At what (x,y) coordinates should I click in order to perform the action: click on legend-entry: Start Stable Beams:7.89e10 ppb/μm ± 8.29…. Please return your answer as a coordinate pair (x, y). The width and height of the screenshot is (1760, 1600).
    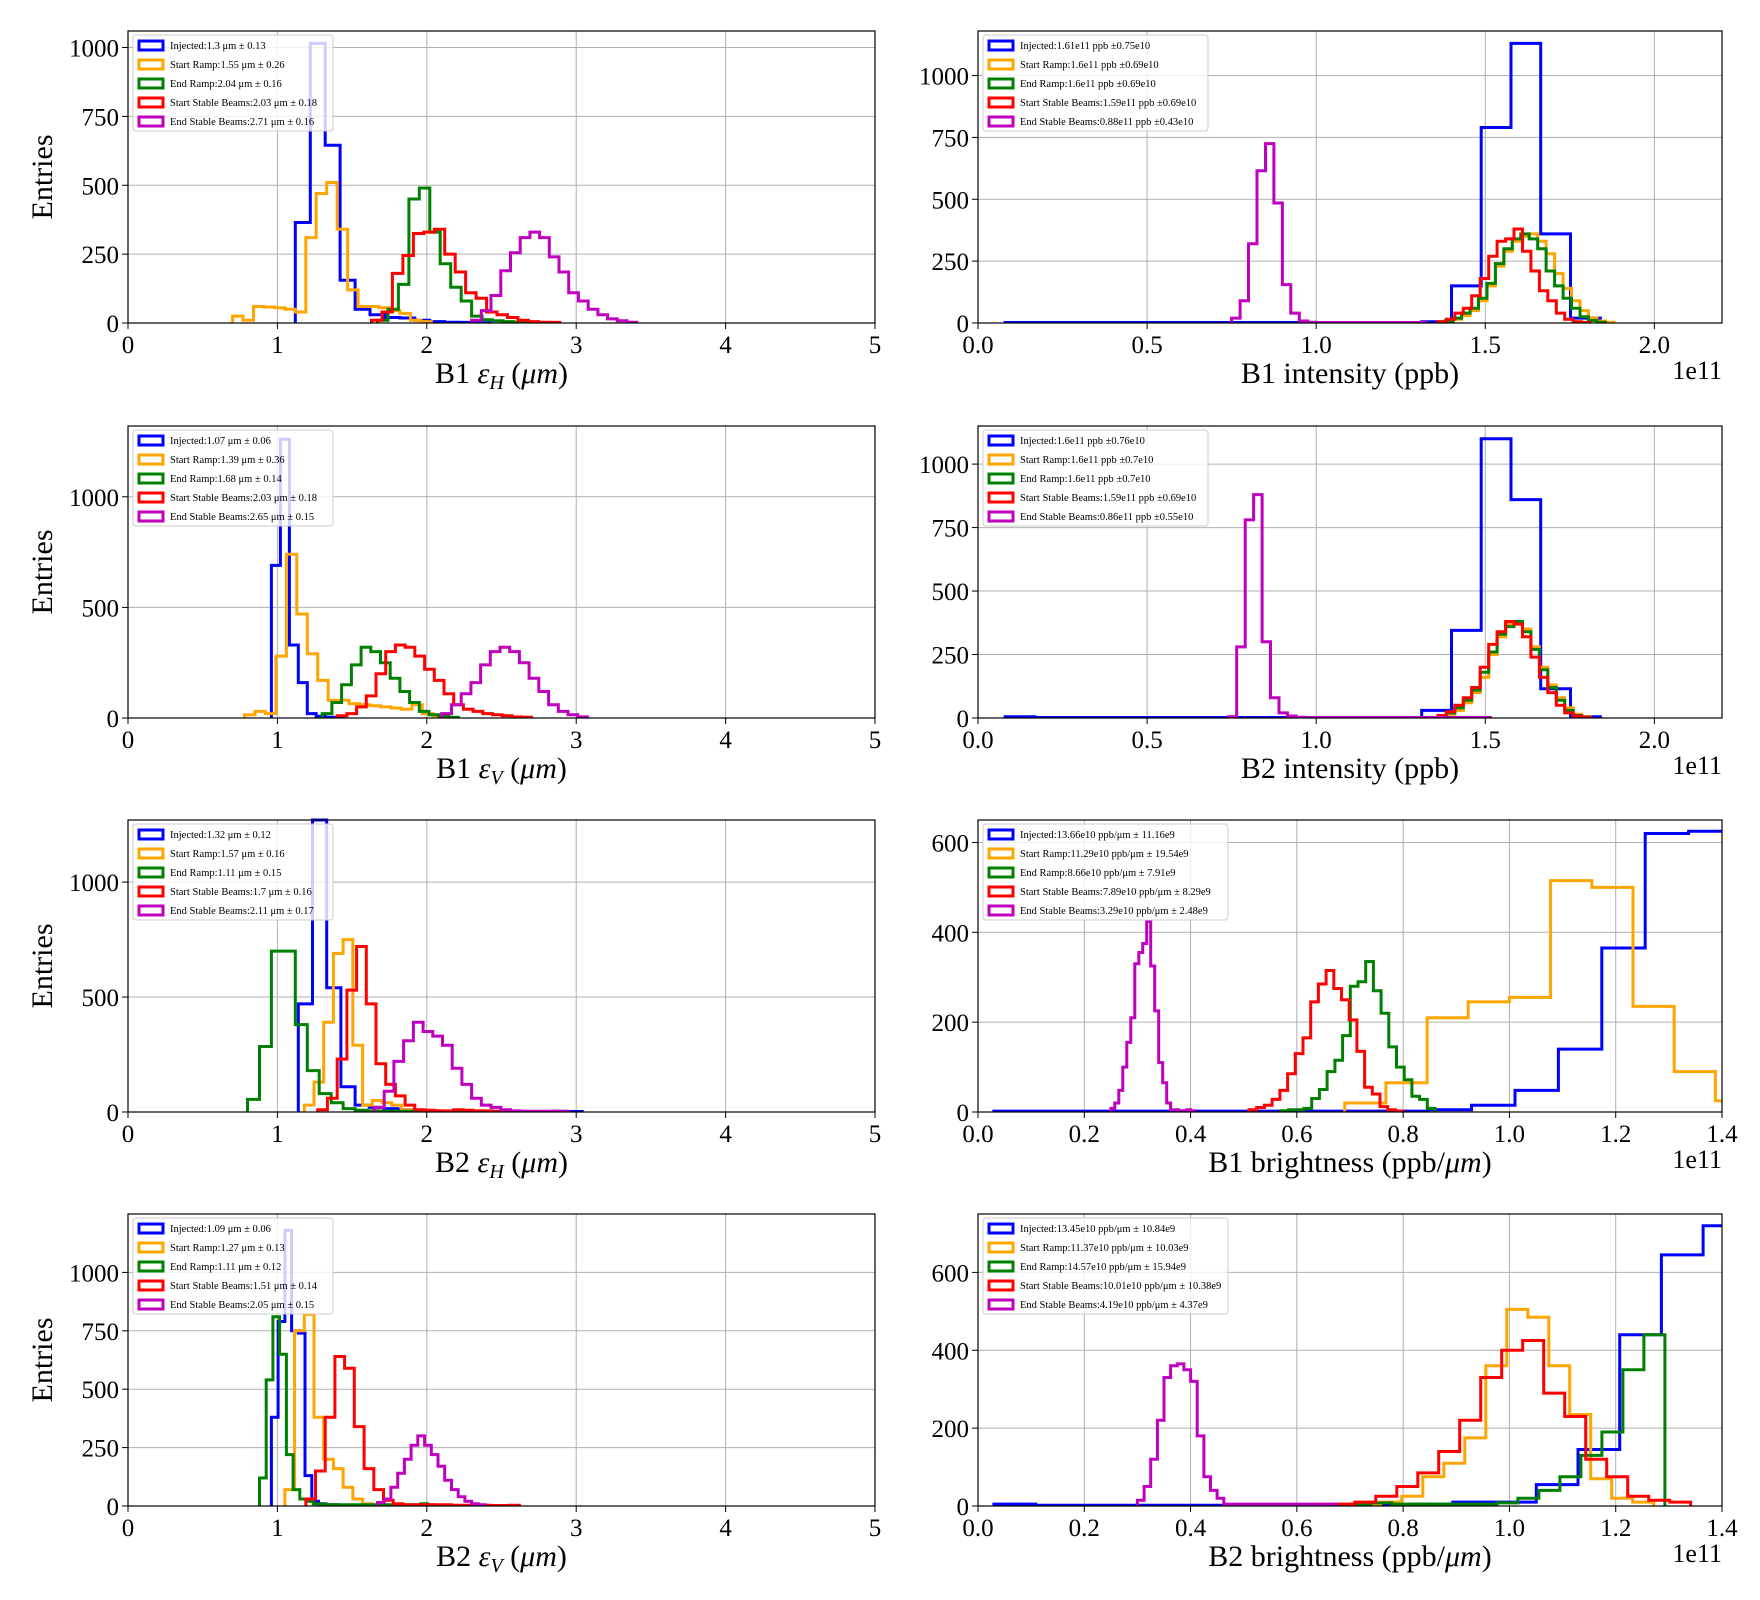
    Looking at the image, I should click on (1115, 892).